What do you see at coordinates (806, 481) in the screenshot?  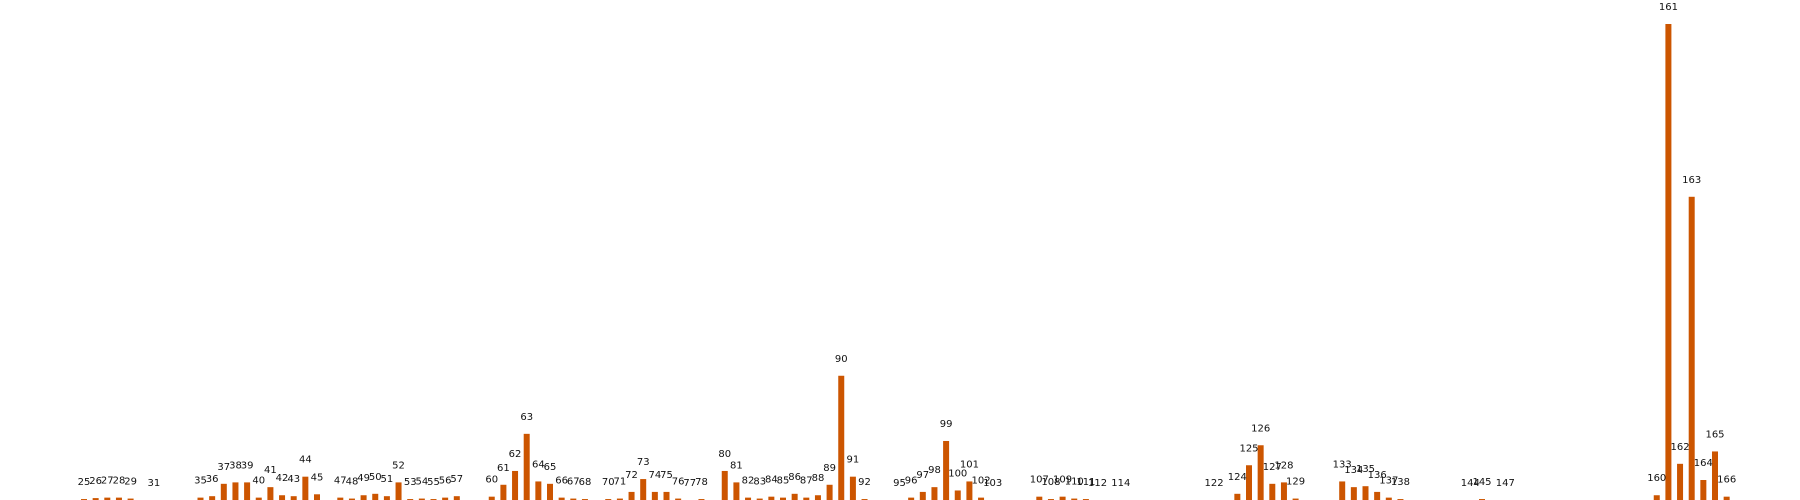 I see `bar-label-87: 87` at bounding box center [806, 481].